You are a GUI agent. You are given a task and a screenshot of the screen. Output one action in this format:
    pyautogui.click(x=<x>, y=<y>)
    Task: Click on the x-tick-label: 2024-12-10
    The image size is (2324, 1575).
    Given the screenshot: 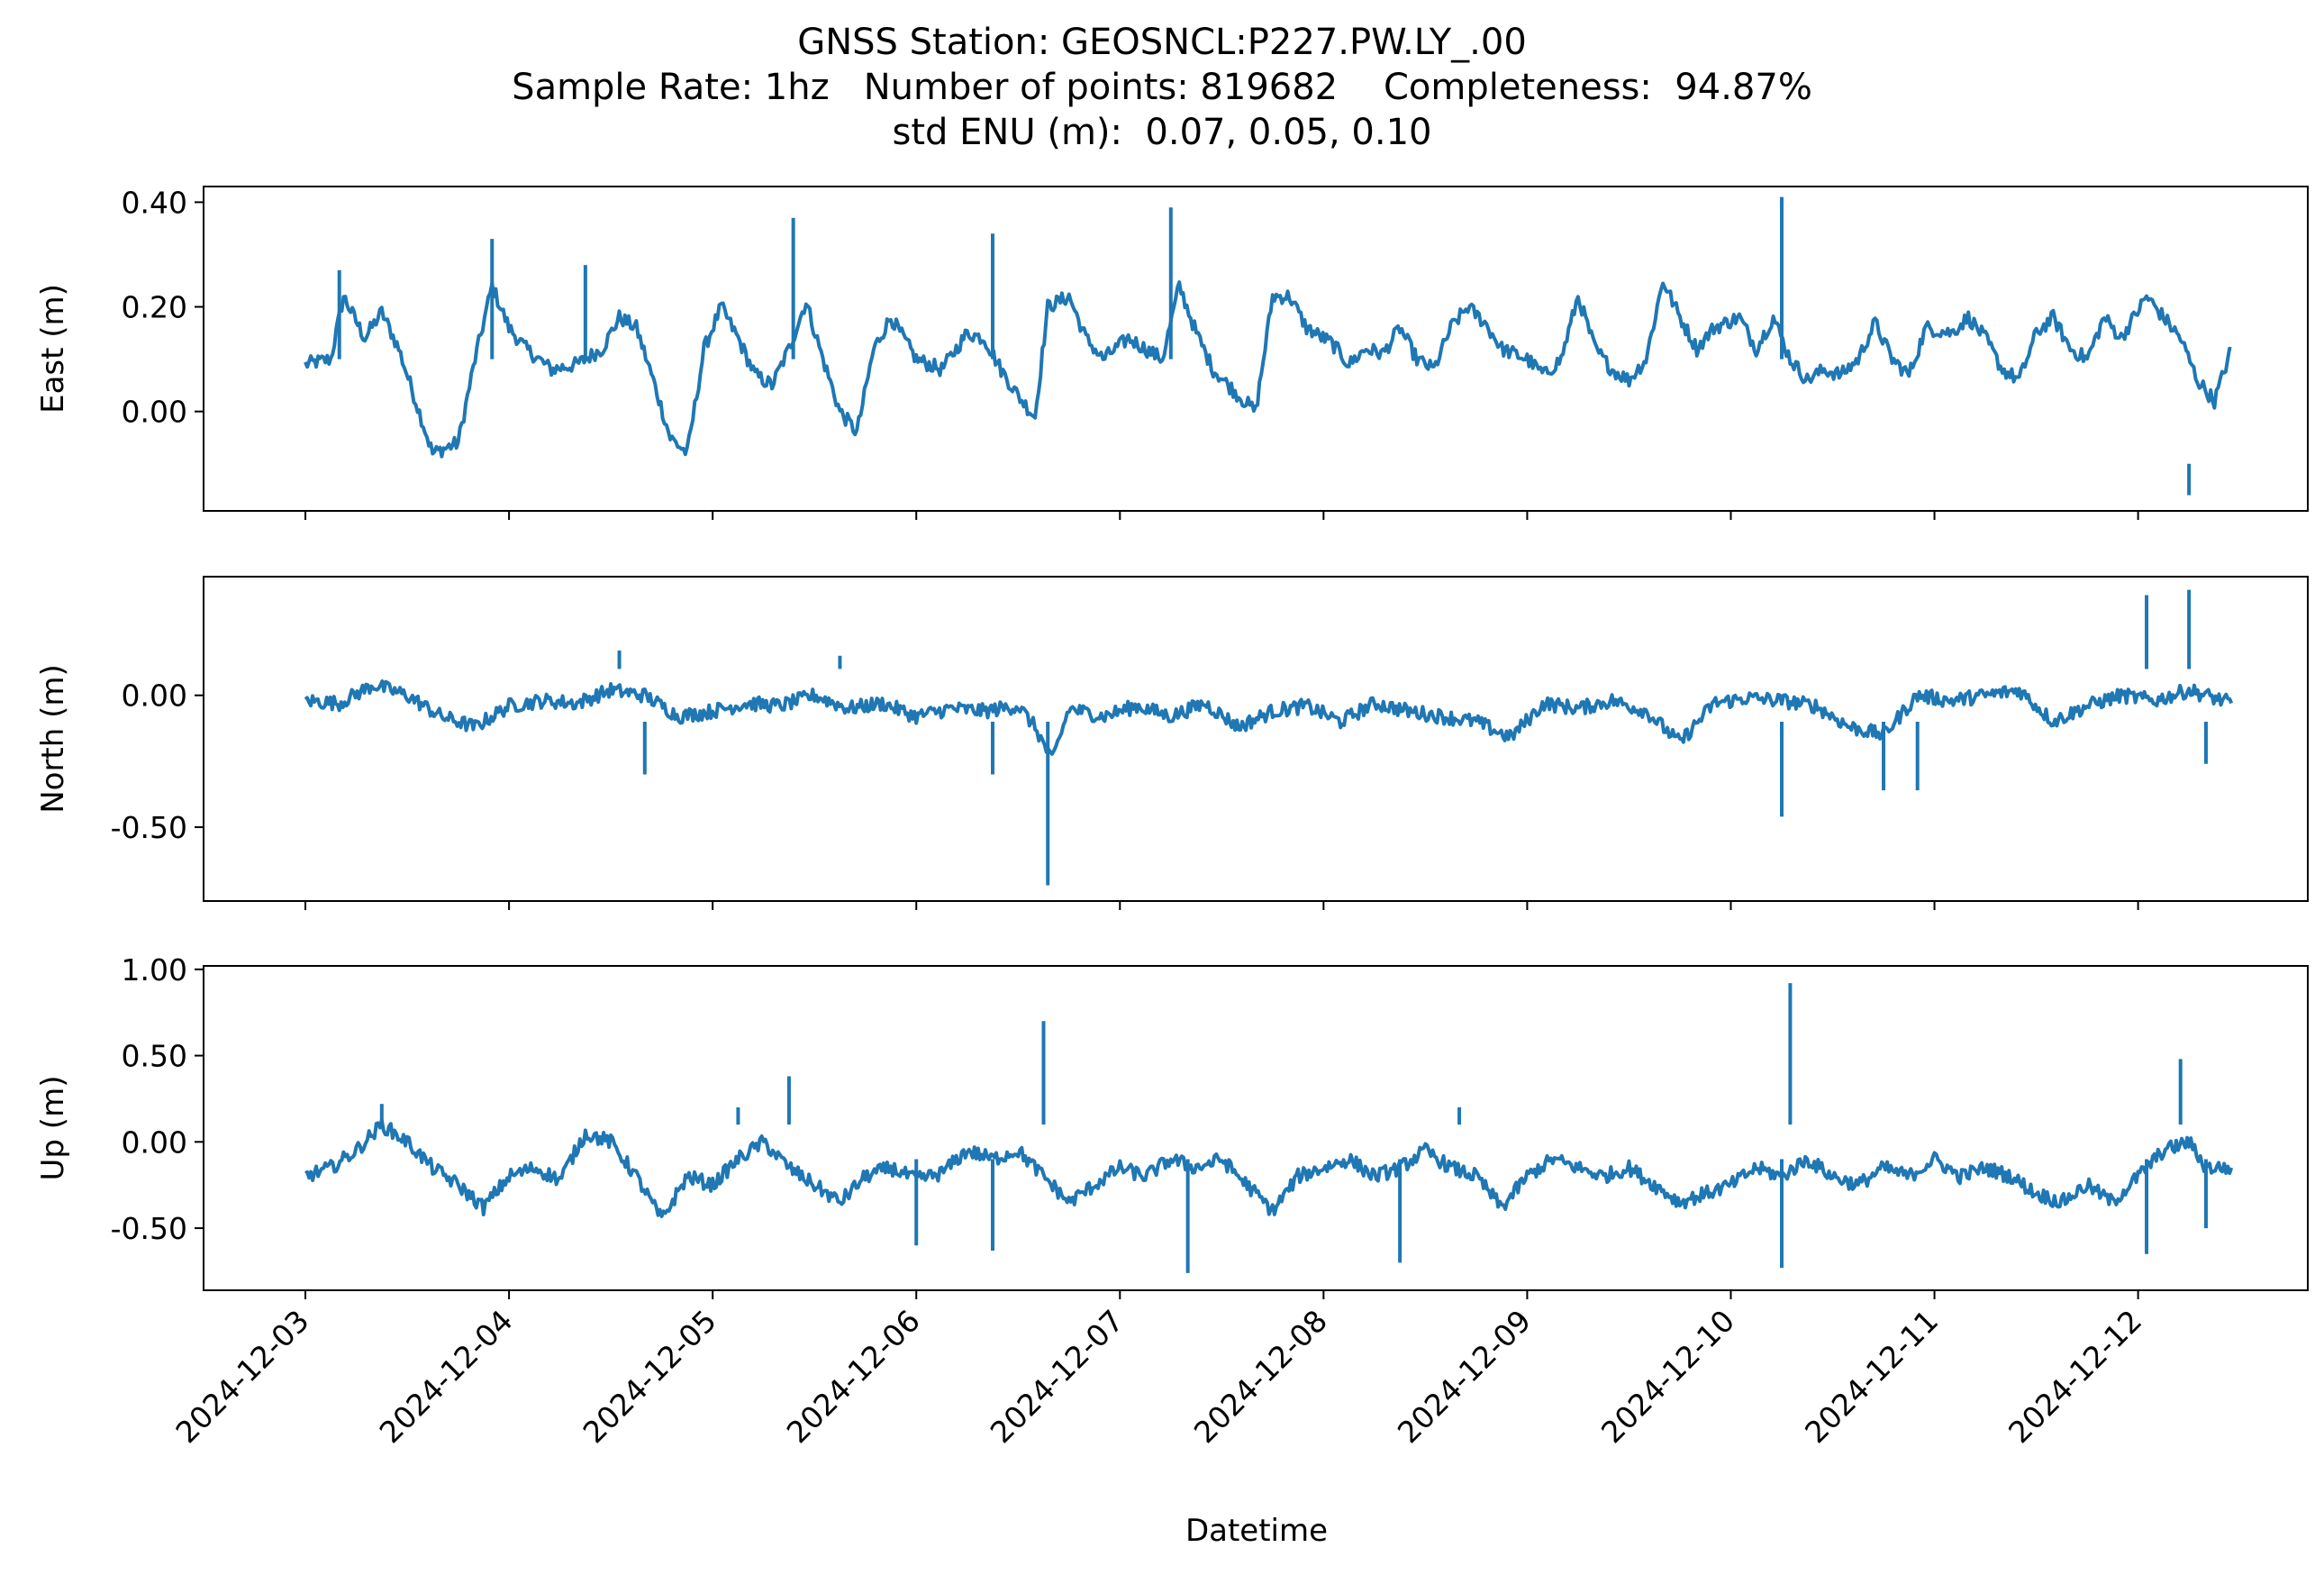 What is the action you would take?
    pyautogui.click(x=1667, y=1376)
    